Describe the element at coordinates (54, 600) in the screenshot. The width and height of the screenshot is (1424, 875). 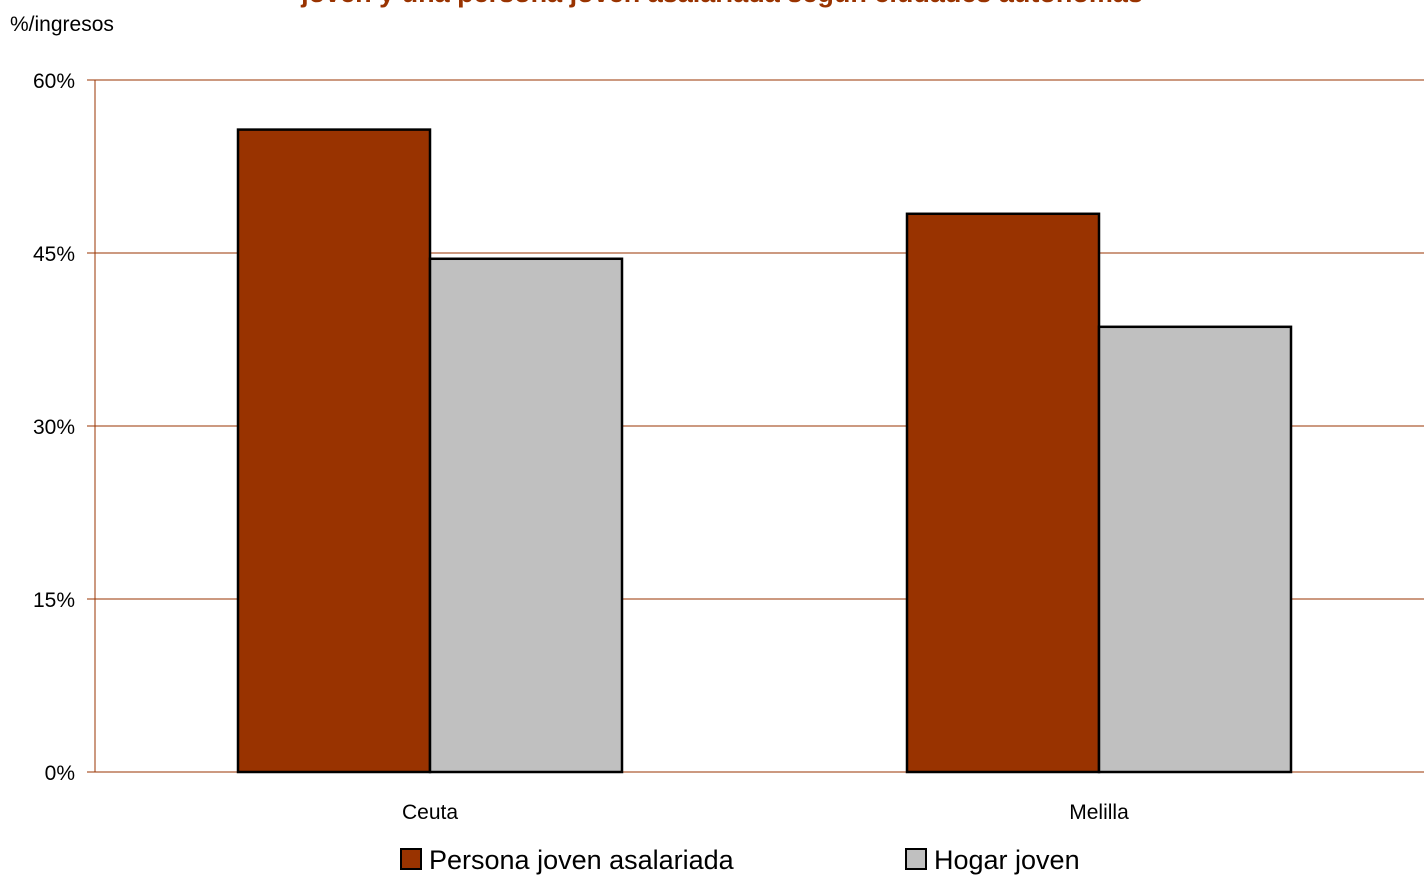
I see `y-tick-label: 15%` at that location.